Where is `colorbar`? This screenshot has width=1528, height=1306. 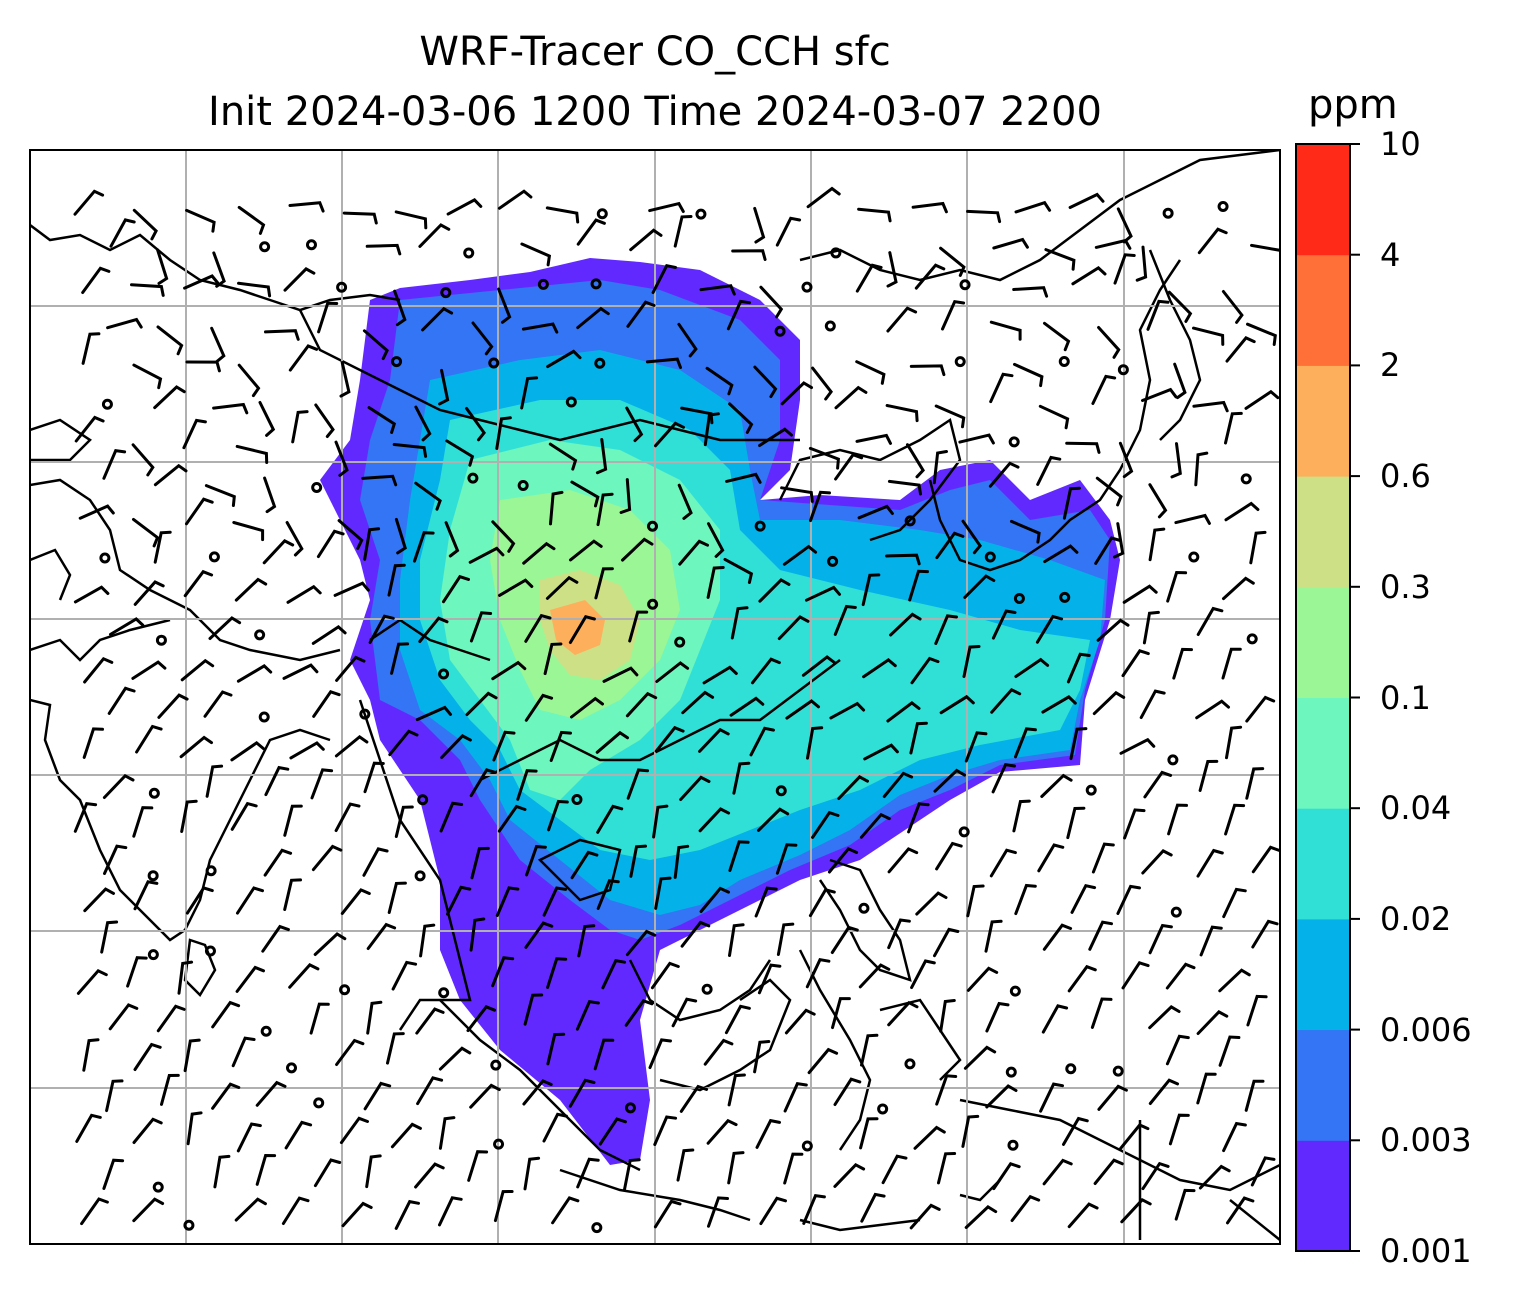
colorbar is located at coordinates (1327, 697).